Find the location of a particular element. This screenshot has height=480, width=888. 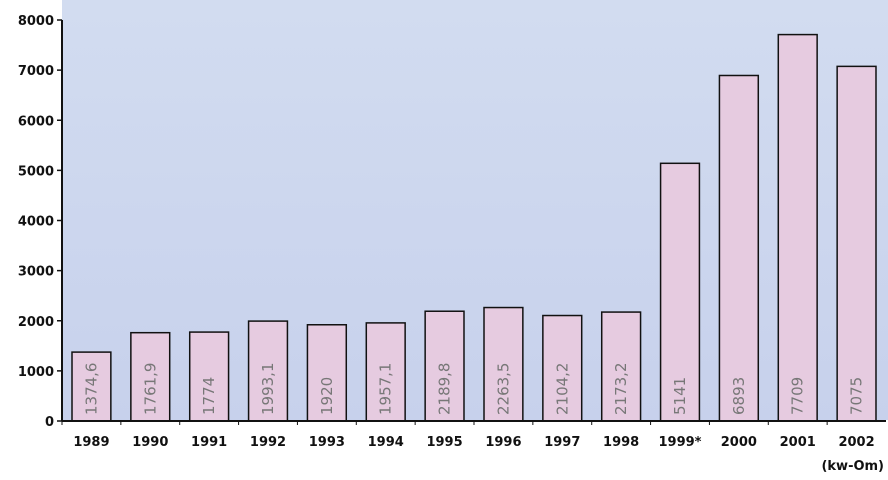

y-tick-label: 1000 is located at coordinates (36, 372).